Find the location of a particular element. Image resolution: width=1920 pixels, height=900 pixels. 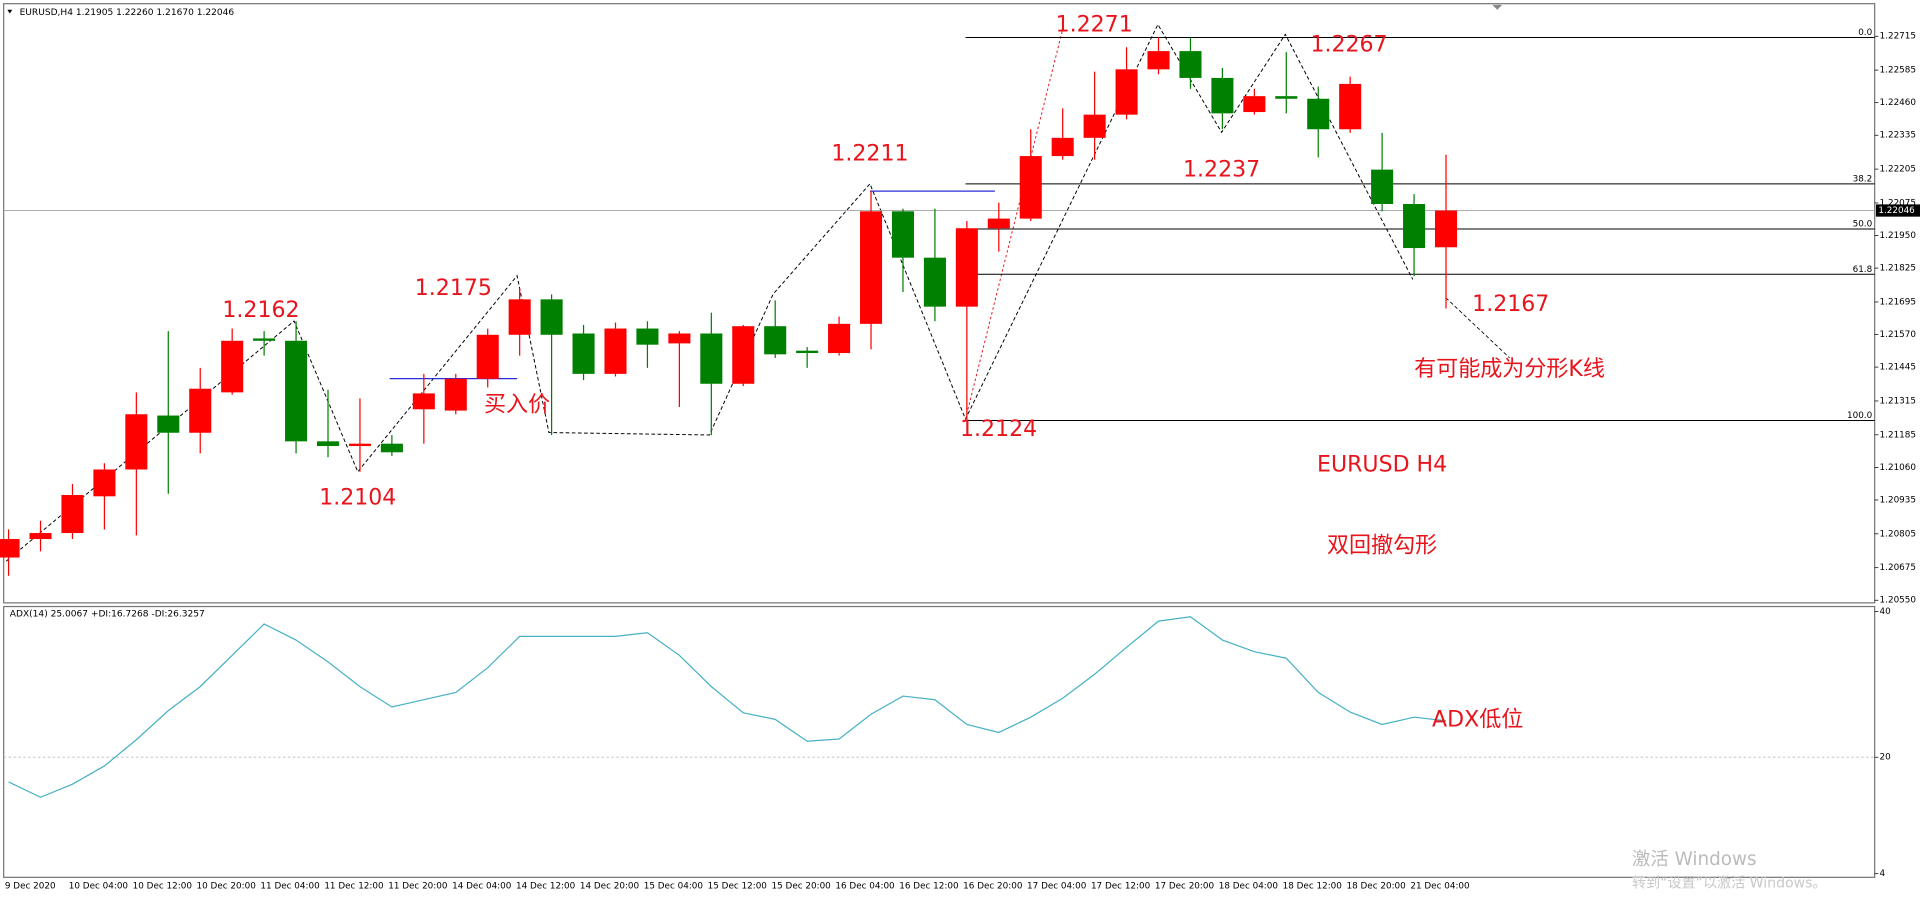

x-tick-label: 15 Dec 20:00 is located at coordinates (802, 886).